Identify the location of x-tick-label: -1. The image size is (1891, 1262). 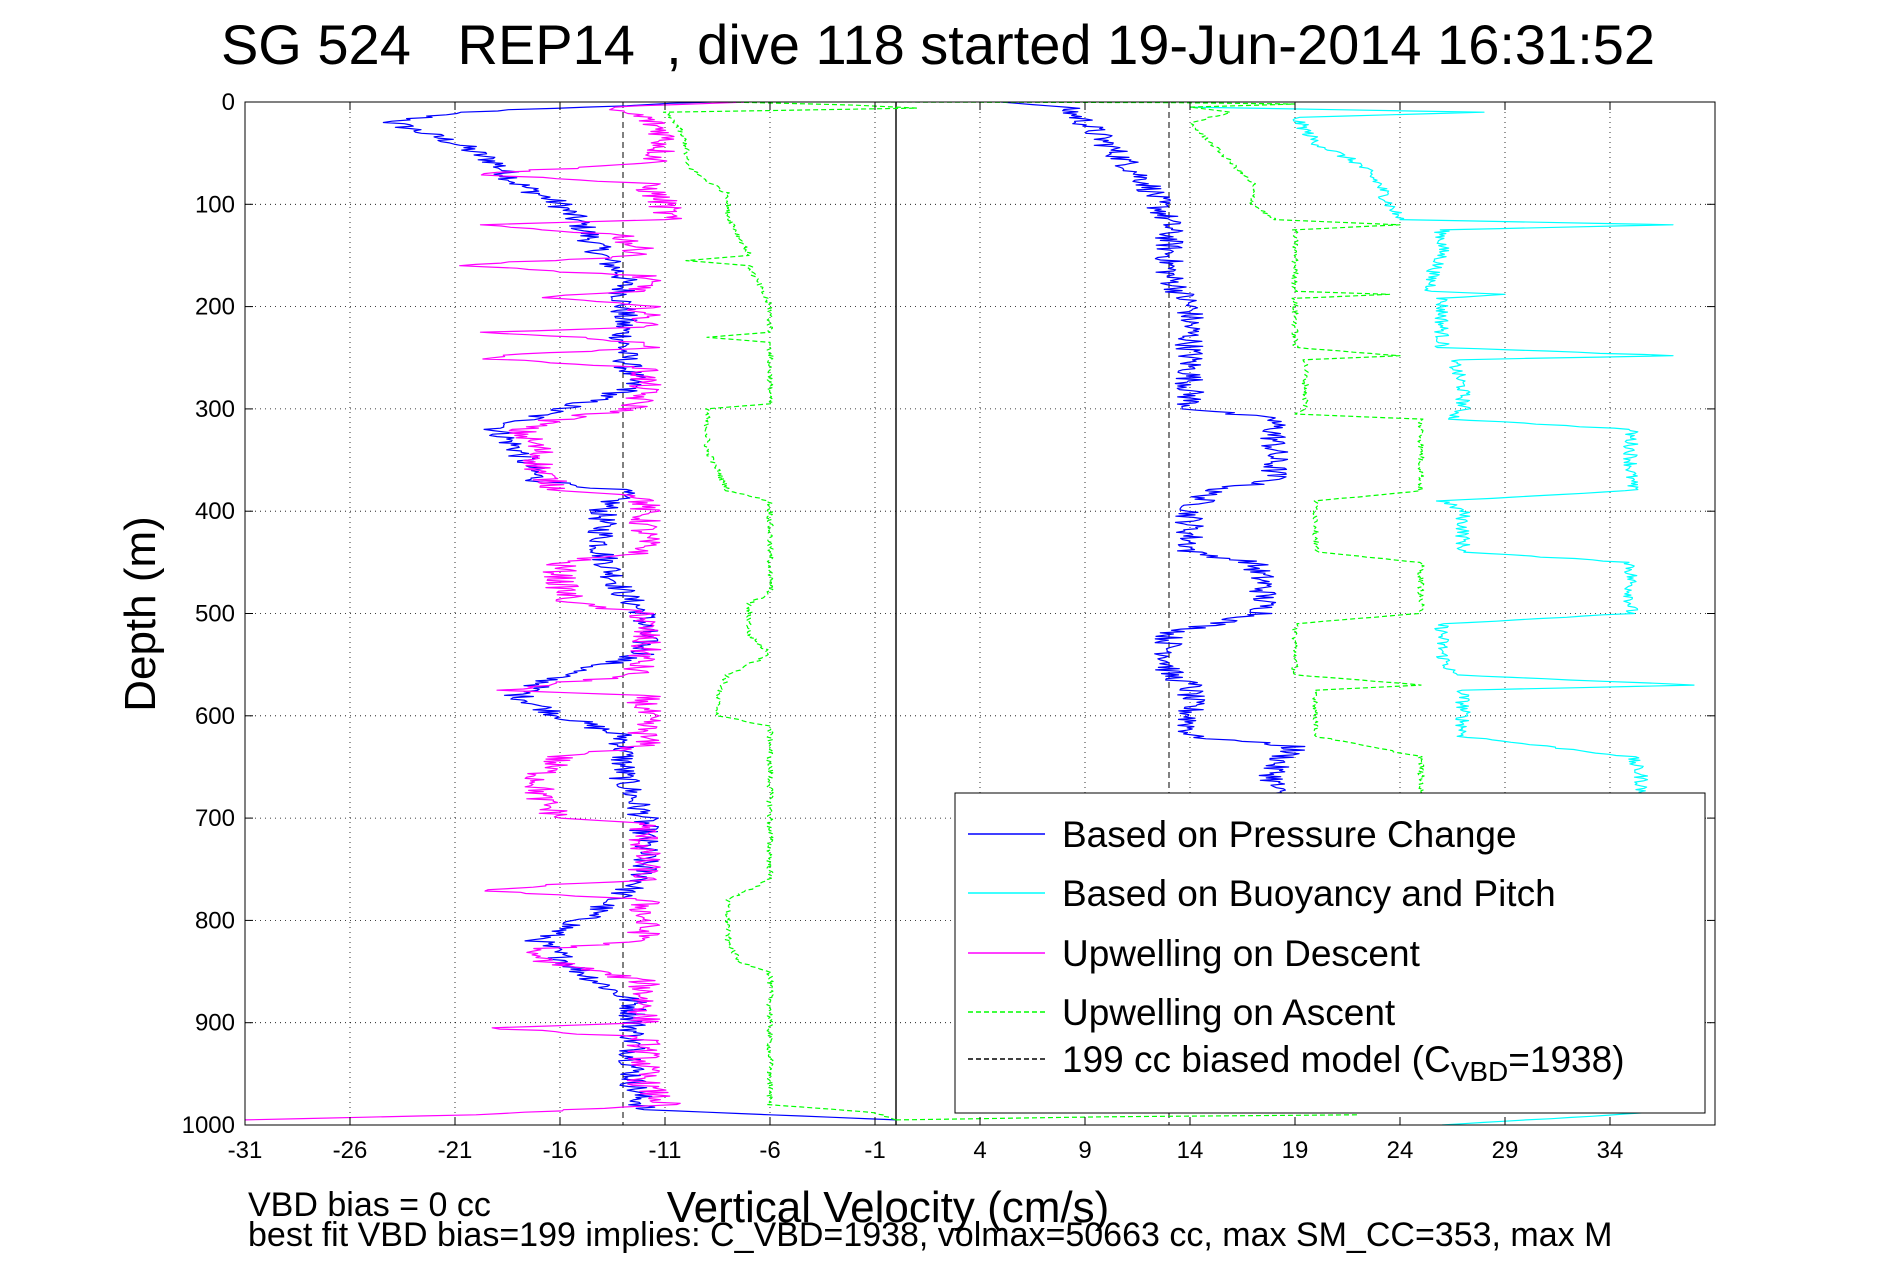
(874, 1150).